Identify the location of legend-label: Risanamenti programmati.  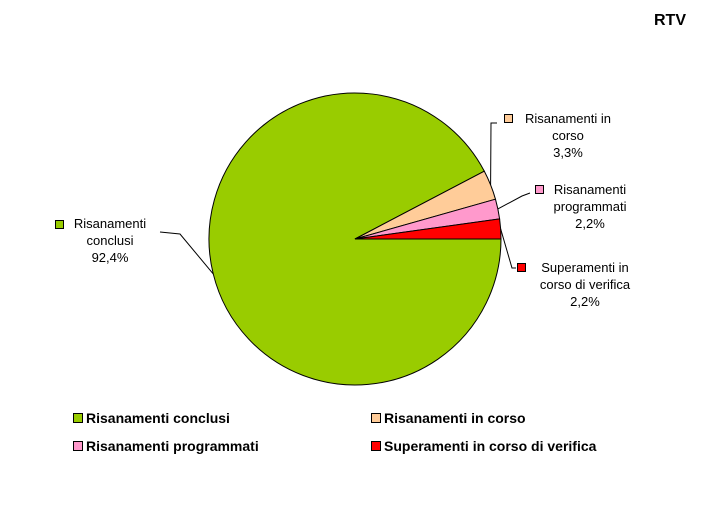
(172, 446).